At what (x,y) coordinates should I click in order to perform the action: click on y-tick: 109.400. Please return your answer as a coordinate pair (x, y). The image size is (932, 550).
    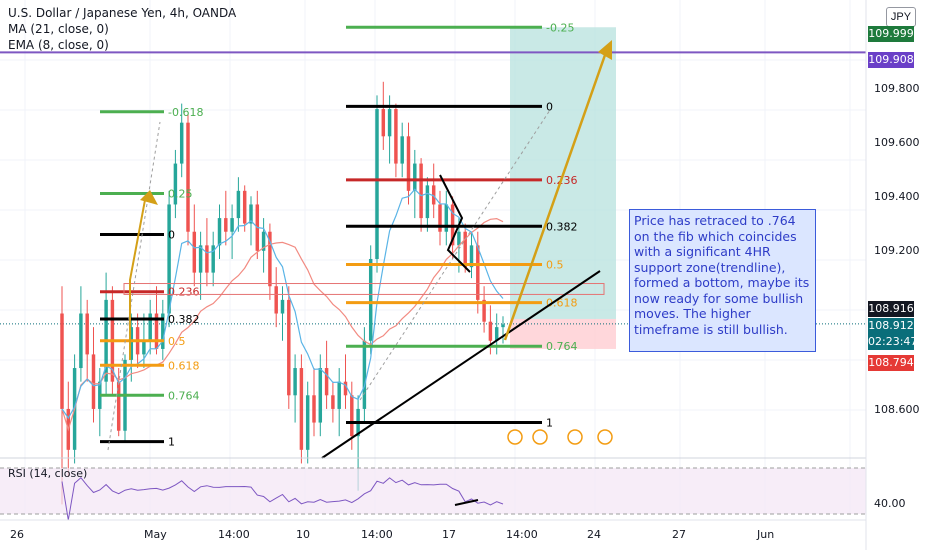
    Looking at the image, I should click on (897, 196).